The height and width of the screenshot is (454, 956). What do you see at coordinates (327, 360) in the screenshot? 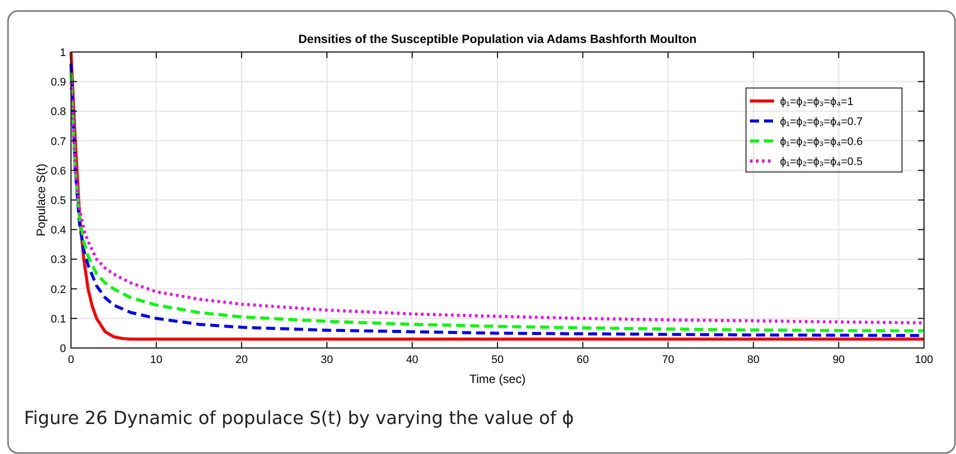
I see `x-tick-label: 30` at bounding box center [327, 360].